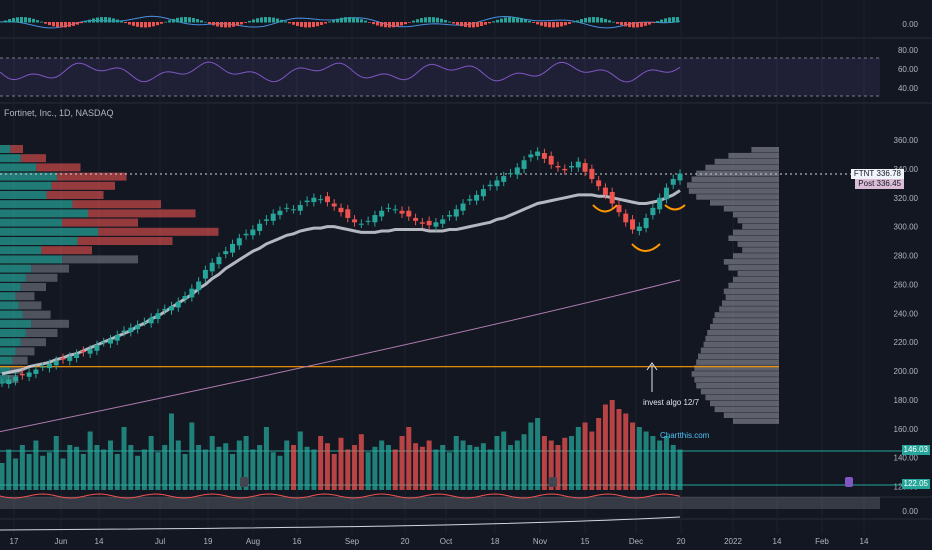 The image size is (932, 550). Describe the element at coordinates (864, 173) in the screenshot. I see `symbol-label: FTNT` at that location.